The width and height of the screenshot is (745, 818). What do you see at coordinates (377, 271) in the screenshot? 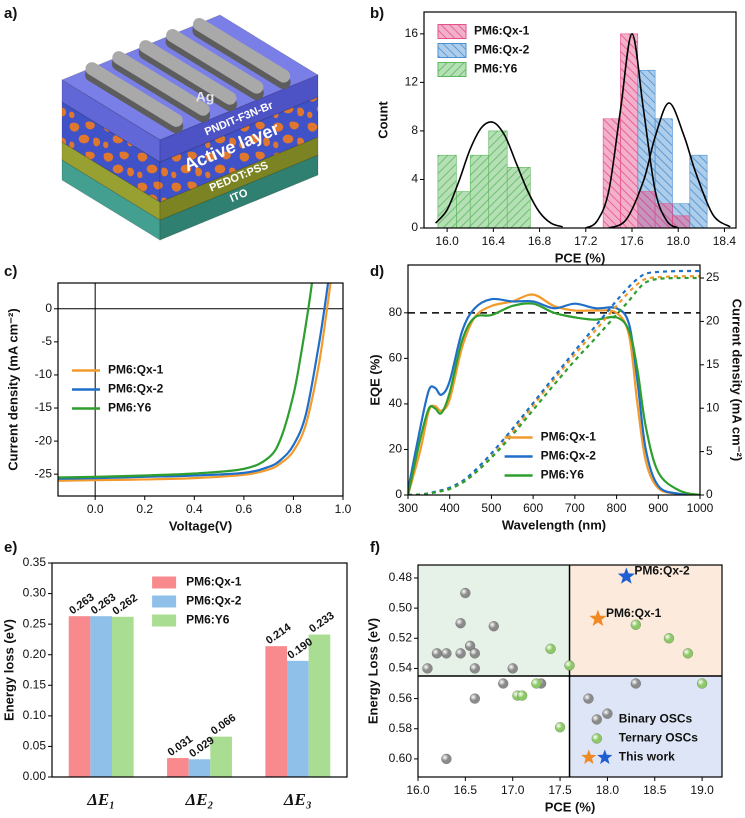
I see `panel-label: d)` at bounding box center [377, 271].